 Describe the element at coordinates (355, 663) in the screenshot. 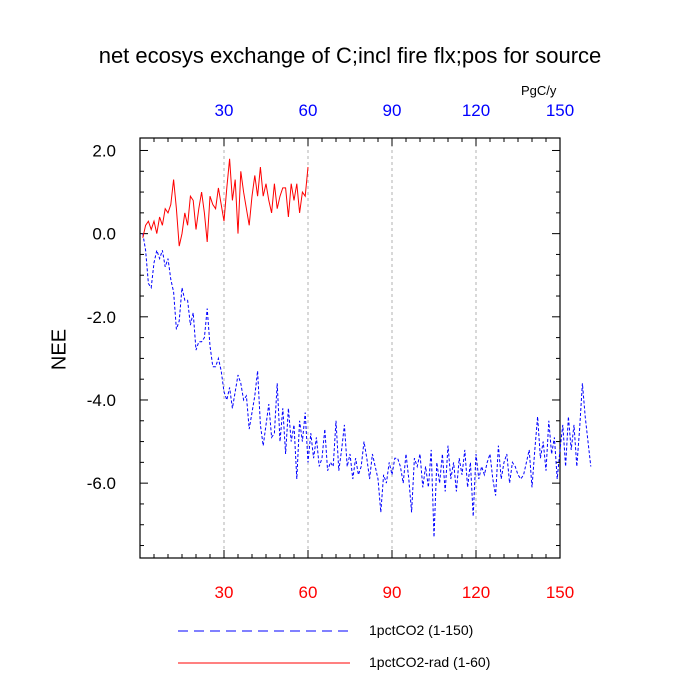

I see `legend-item-red: 1pctCO2-rad (1-60)` at that location.